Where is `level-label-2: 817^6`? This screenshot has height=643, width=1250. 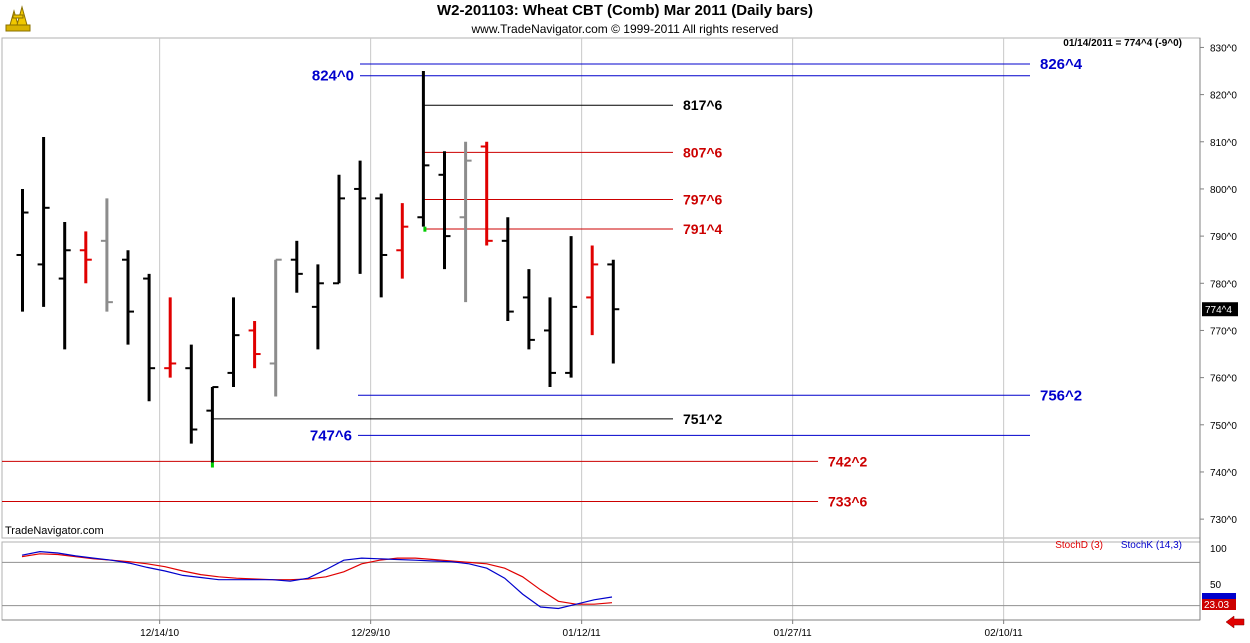 level-label-2: 817^6 is located at coordinates (703, 105).